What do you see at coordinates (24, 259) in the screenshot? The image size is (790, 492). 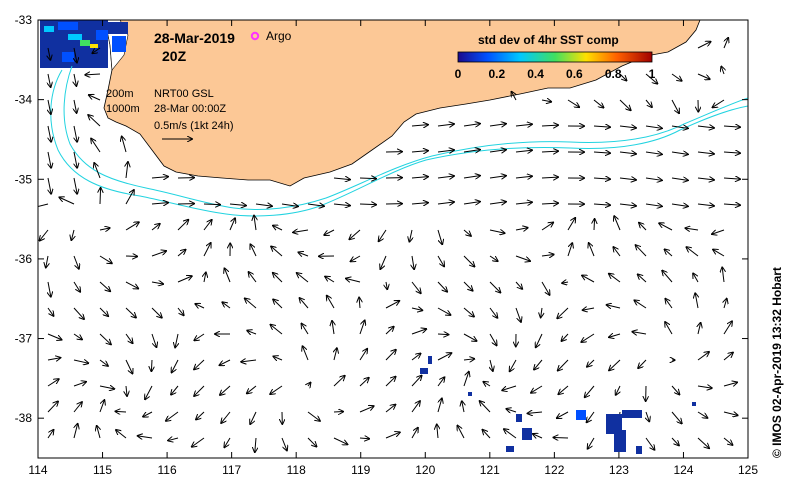 I see `y-tick-label: -36` at bounding box center [24, 259].